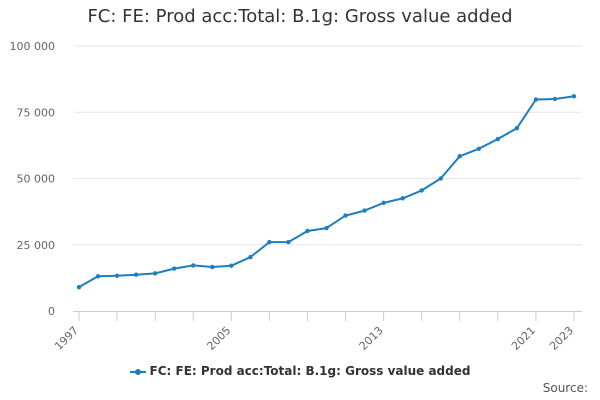 This screenshot has width=600, height=400. Describe the element at coordinates (565, 388) in the screenshot. I see `source-label: Source:` at that location.